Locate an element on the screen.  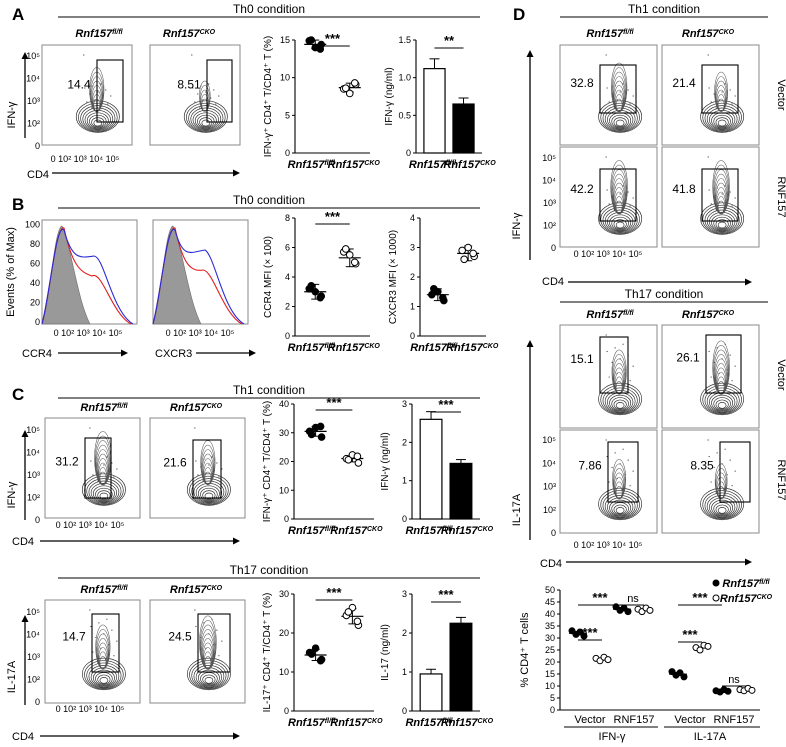
d-th17-vector-cko-gate is located at coordinates (723, 364).